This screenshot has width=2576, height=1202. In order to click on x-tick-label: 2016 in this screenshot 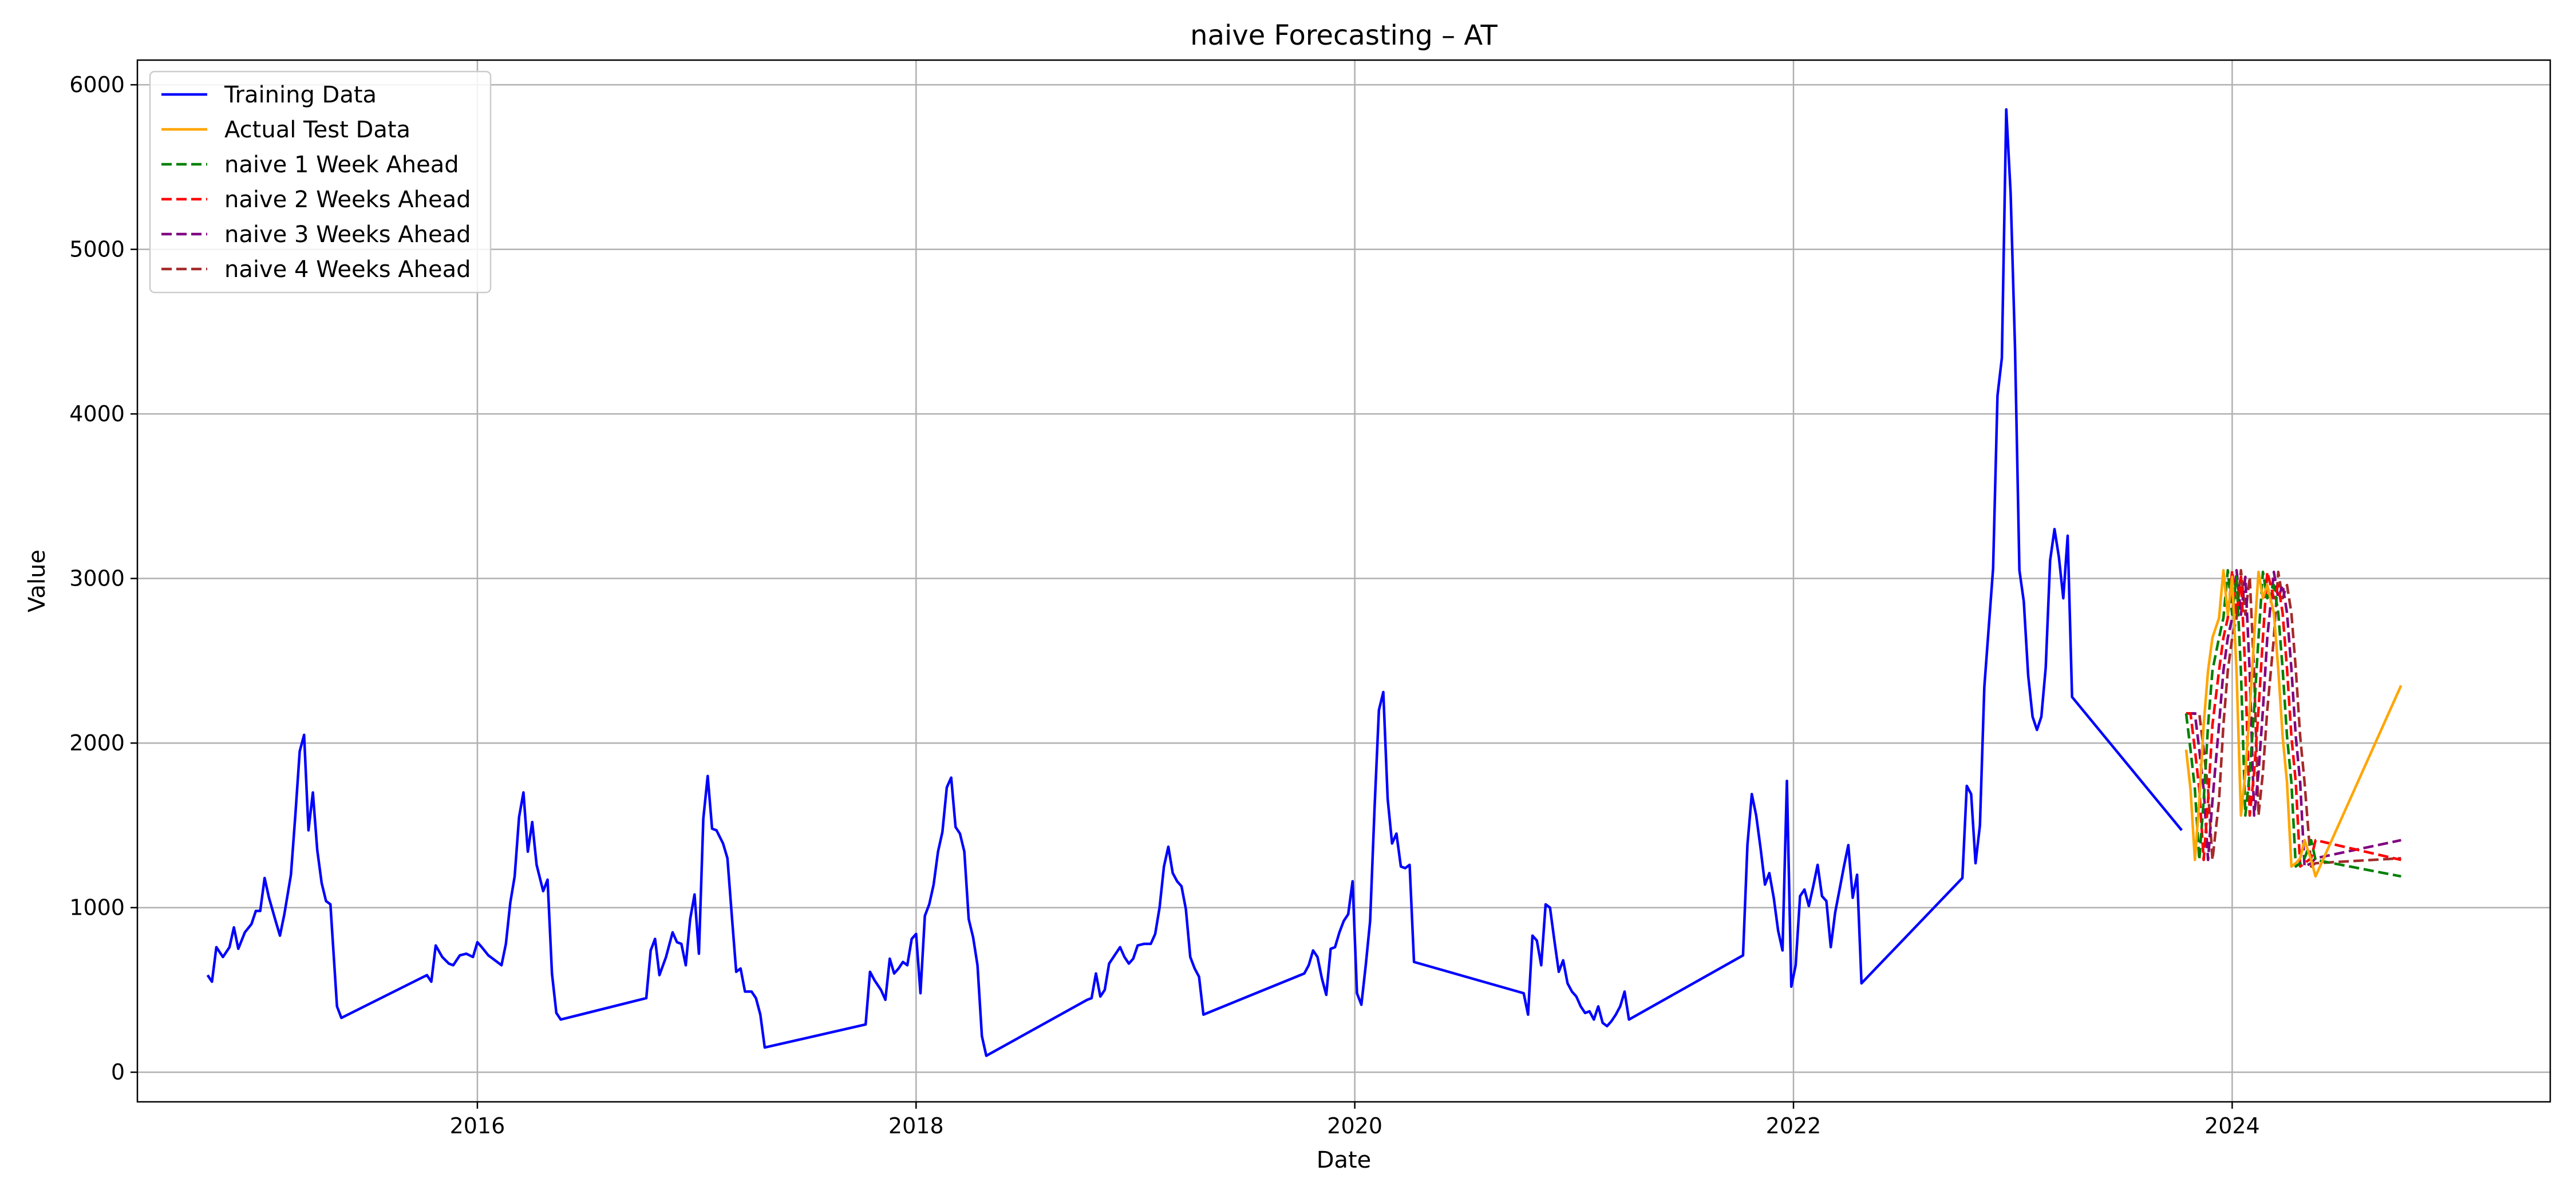, I will do `click(477, 1126)`.